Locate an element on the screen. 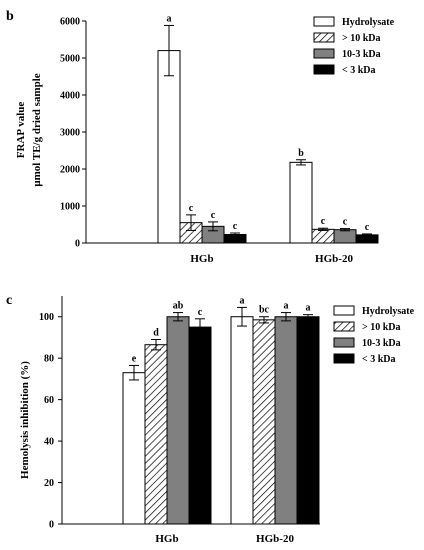 The image size is (424, 550). panel-b-ylabel-line2: μmol TE/g dried sample is located at coordinates (37, 129).